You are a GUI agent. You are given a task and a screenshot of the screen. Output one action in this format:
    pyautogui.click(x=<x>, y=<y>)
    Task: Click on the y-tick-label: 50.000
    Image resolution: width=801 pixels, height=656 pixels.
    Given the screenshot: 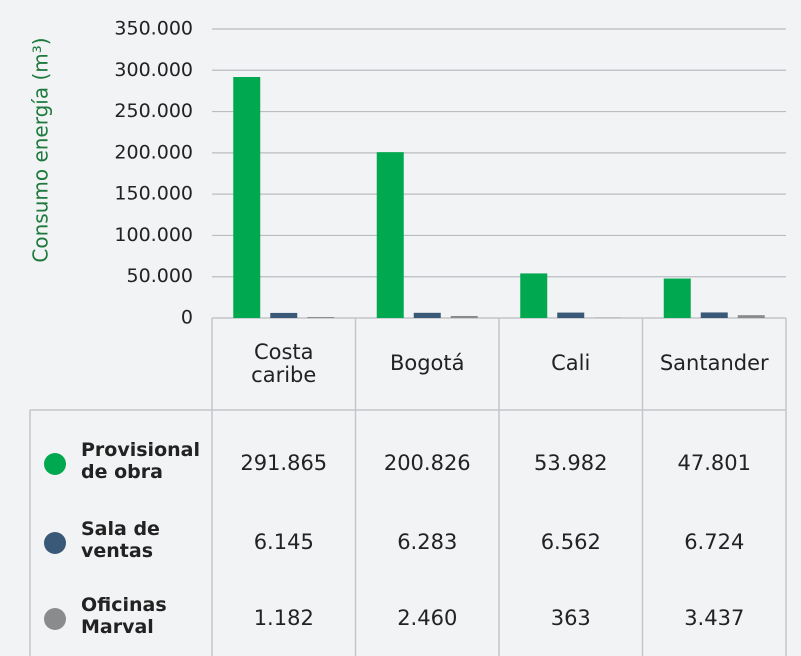 What is the action you would take?
    pyautogui.click(x=160, y=276)
    